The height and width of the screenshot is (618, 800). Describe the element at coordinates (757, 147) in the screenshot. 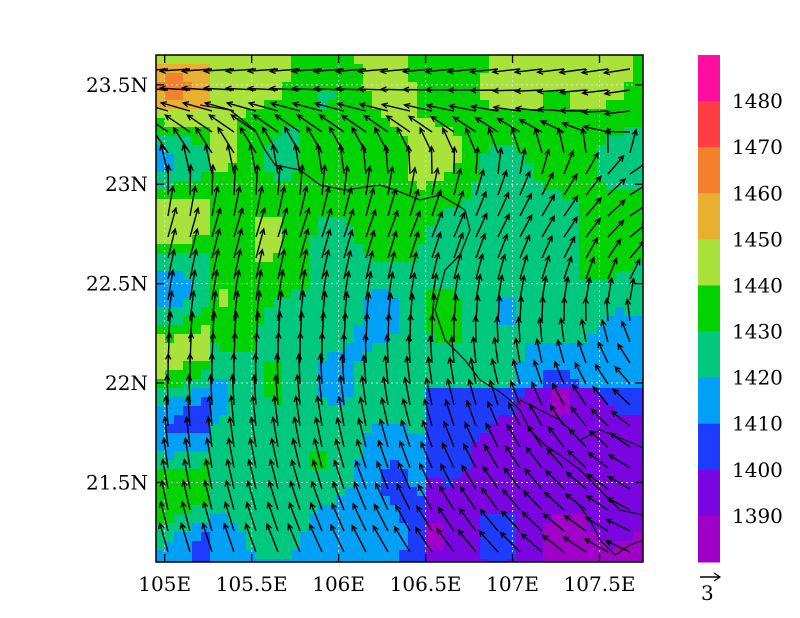

I see `colorbar-label: 1470` at that location.